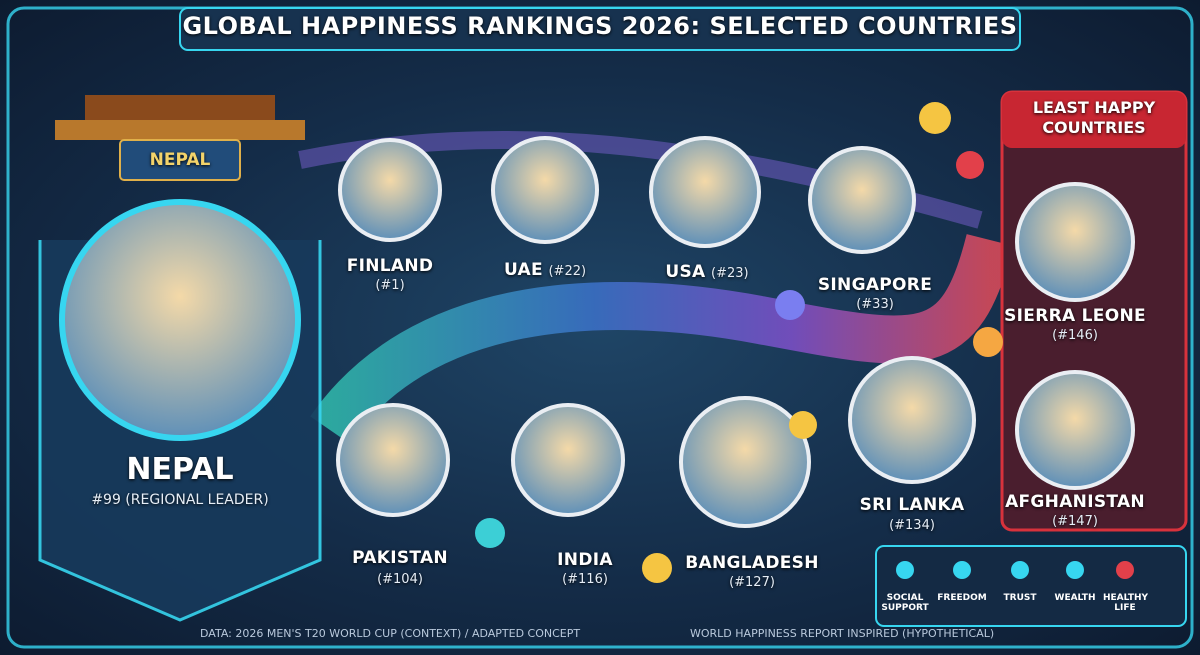  Describe the element at coordinates (1126, 603) in the screenshot. I see `legend-item: HEALTHY LIFE` at that location.